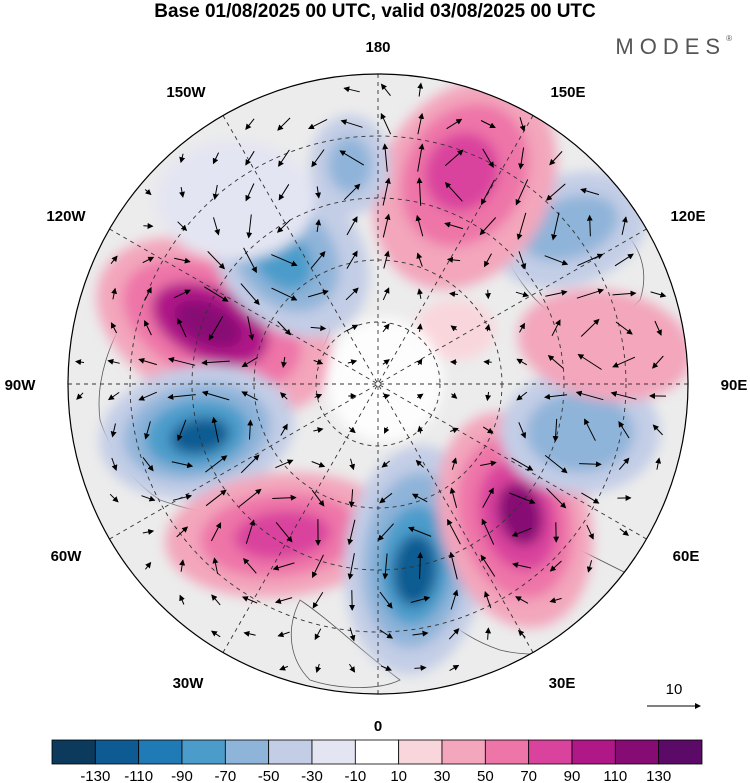 The height and width of the screenshot is (783, 750). What do you see at coordinates (189, 683) in the screenshot?
I see `lon-label-30w: 30W` at bounding box center [189, 683].